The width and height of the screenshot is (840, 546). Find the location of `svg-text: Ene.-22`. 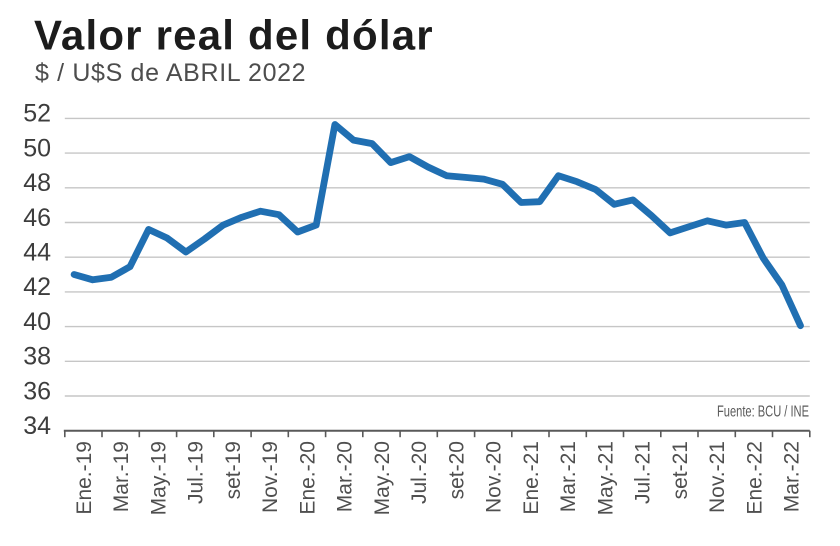

svg-text: Ene.-22 is located at coordinates (754, 478).